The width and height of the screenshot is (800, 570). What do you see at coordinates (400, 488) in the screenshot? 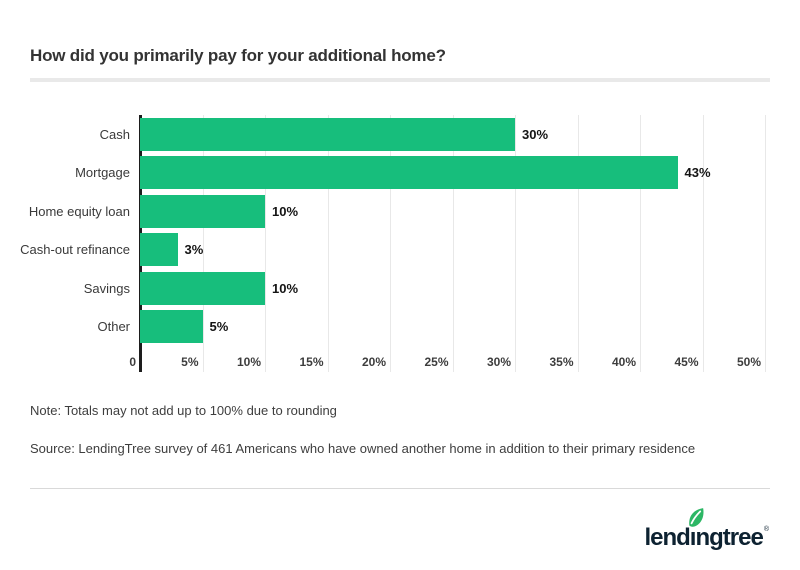
I see `footer-divider` at bounding box center [400, 488].